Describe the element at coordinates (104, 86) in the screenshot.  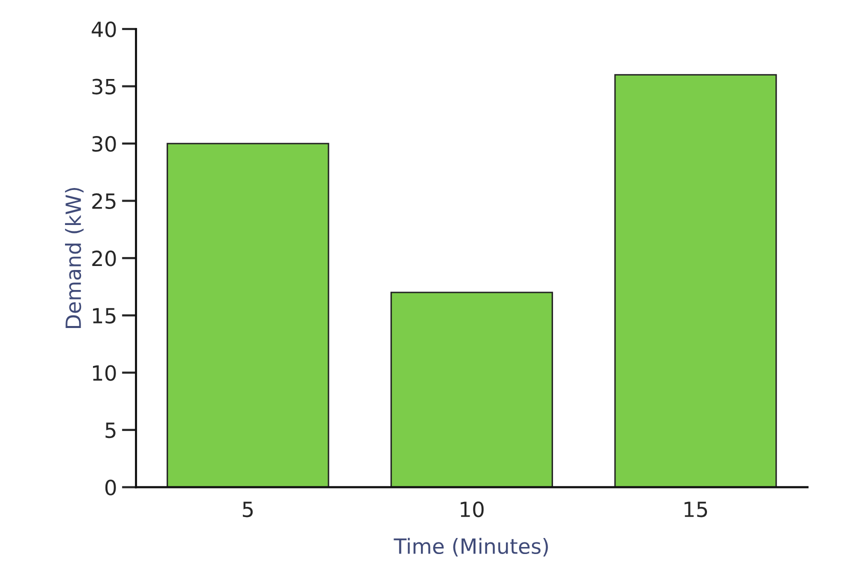
I see `y-tick-label: 35` at that location.